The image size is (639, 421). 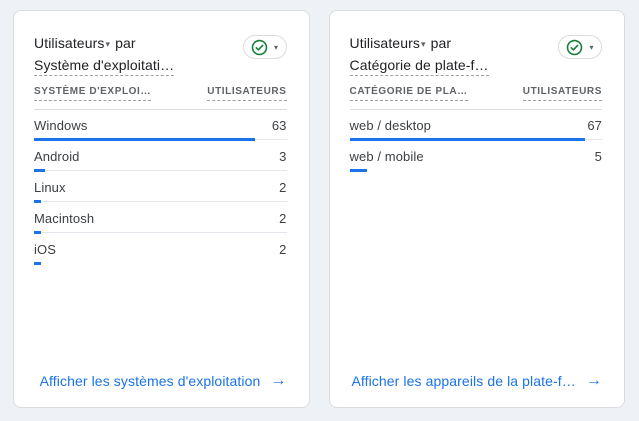 I want to click on row-value: 5, so click(x=598, y=156).